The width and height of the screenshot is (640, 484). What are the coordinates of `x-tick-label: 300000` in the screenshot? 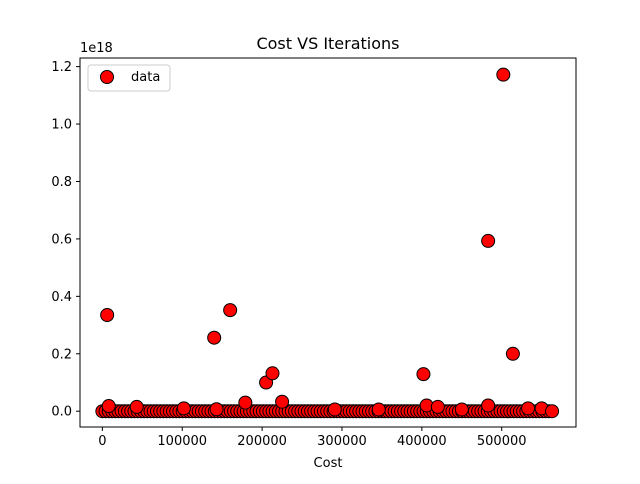 It's located at (342, 441).